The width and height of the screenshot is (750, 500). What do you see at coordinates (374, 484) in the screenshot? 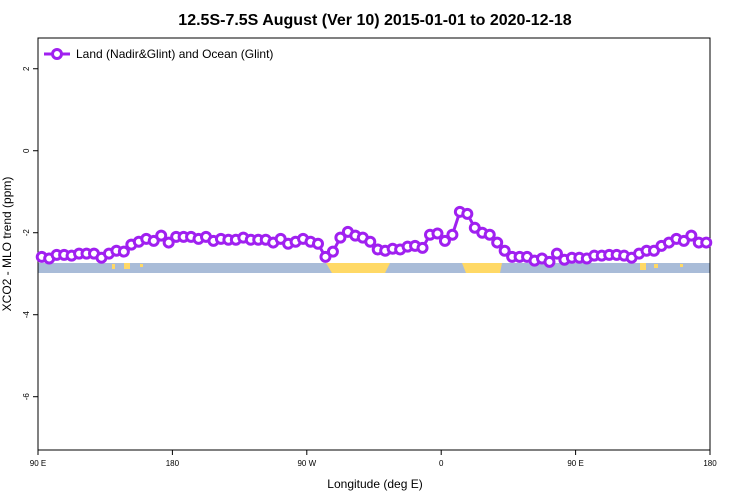
I see `x-axis-label: Longitude (deg E)` at bounding box center [374, 484].